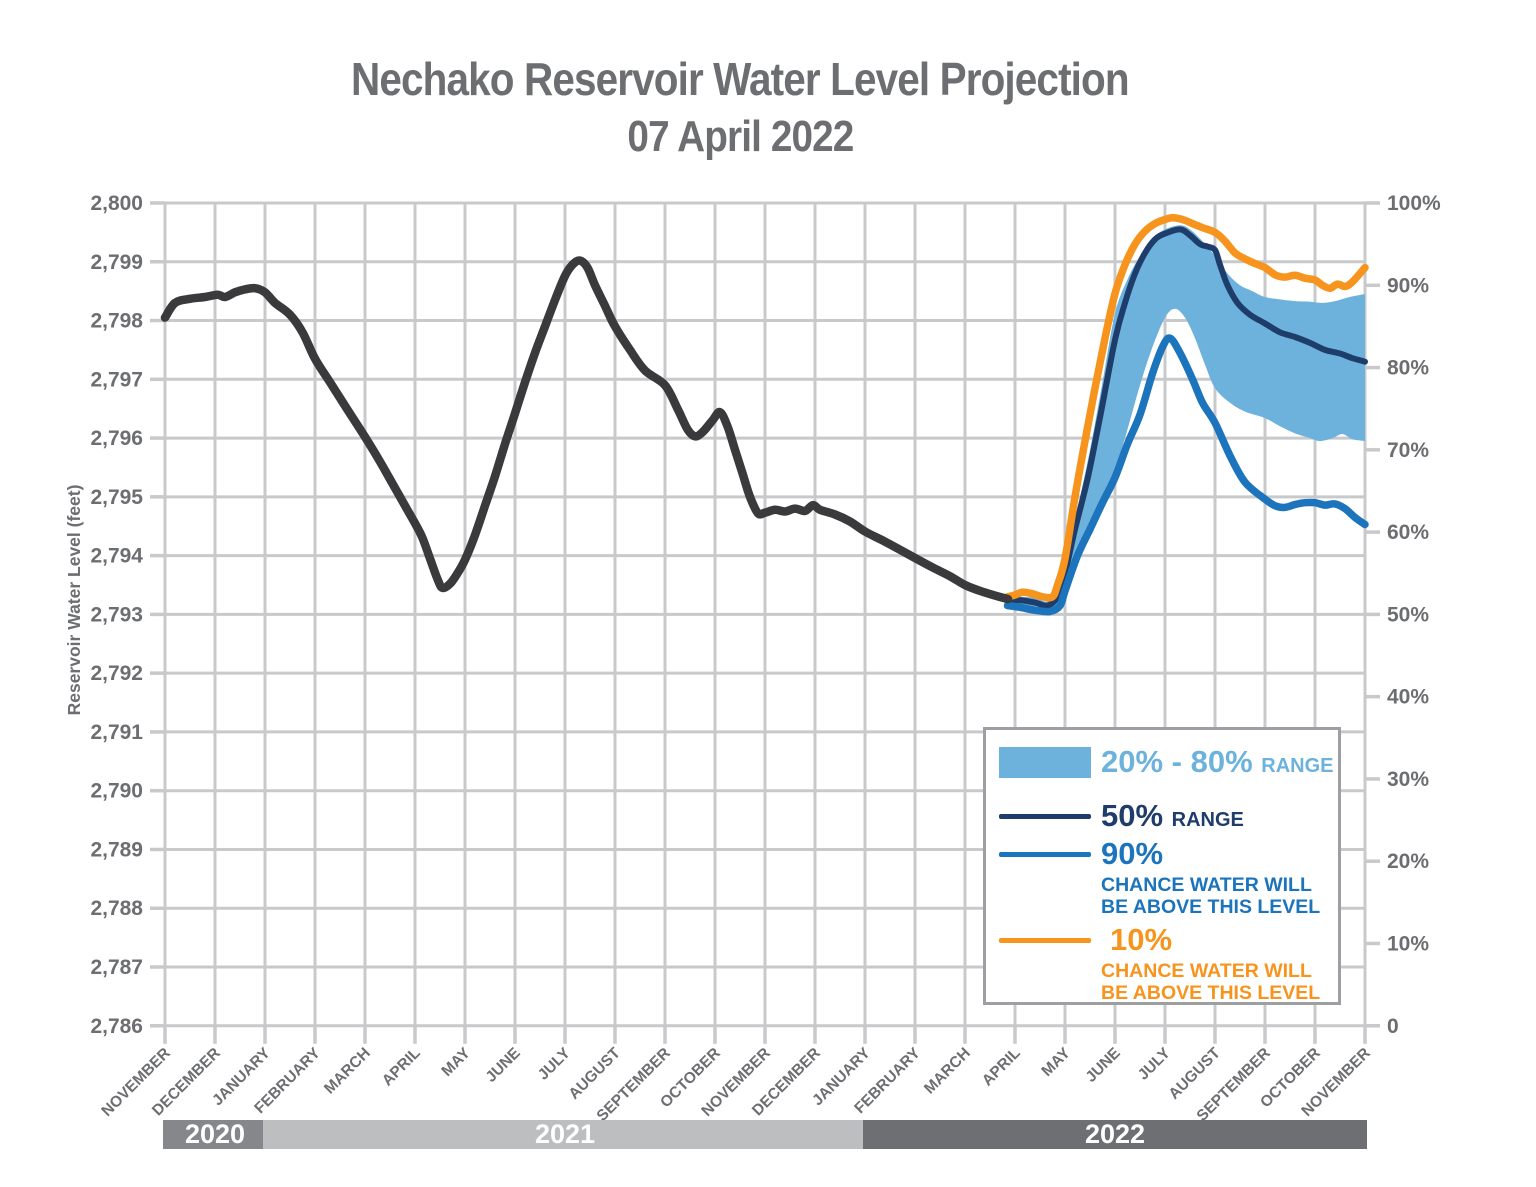 Image resolution: width=1536 pixels, height=1187 pixels. I want to click on y-axis-tick-label: 2,789, so click(116, 849).